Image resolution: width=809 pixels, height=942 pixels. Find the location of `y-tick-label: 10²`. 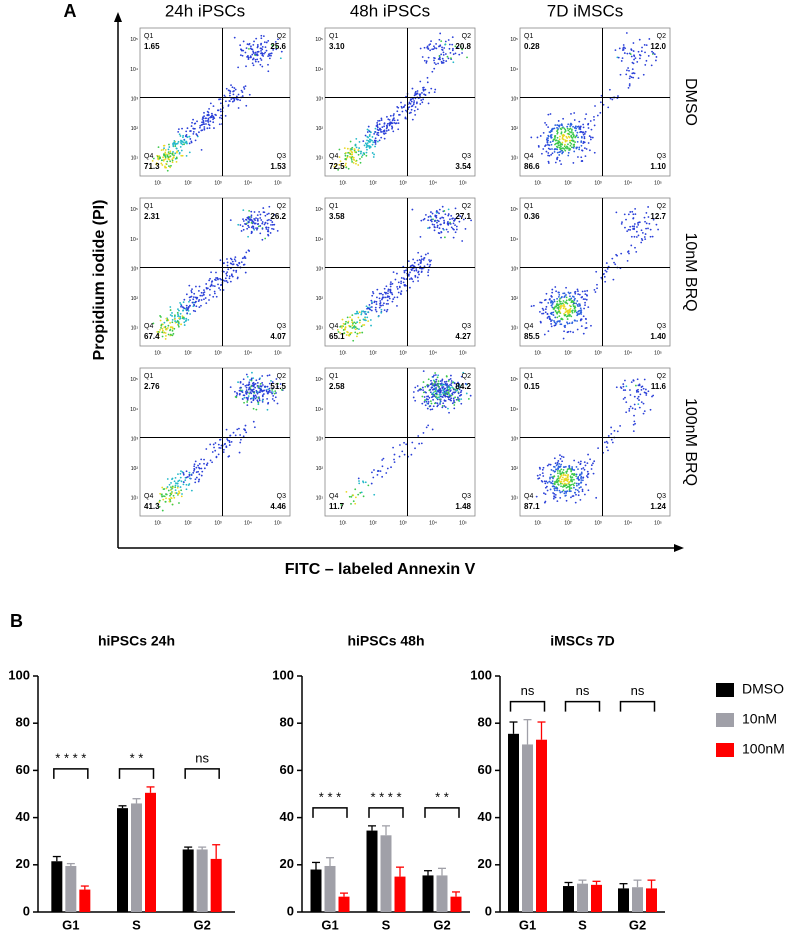

y-tick-label: 10² is located at coordinates (135, 129).